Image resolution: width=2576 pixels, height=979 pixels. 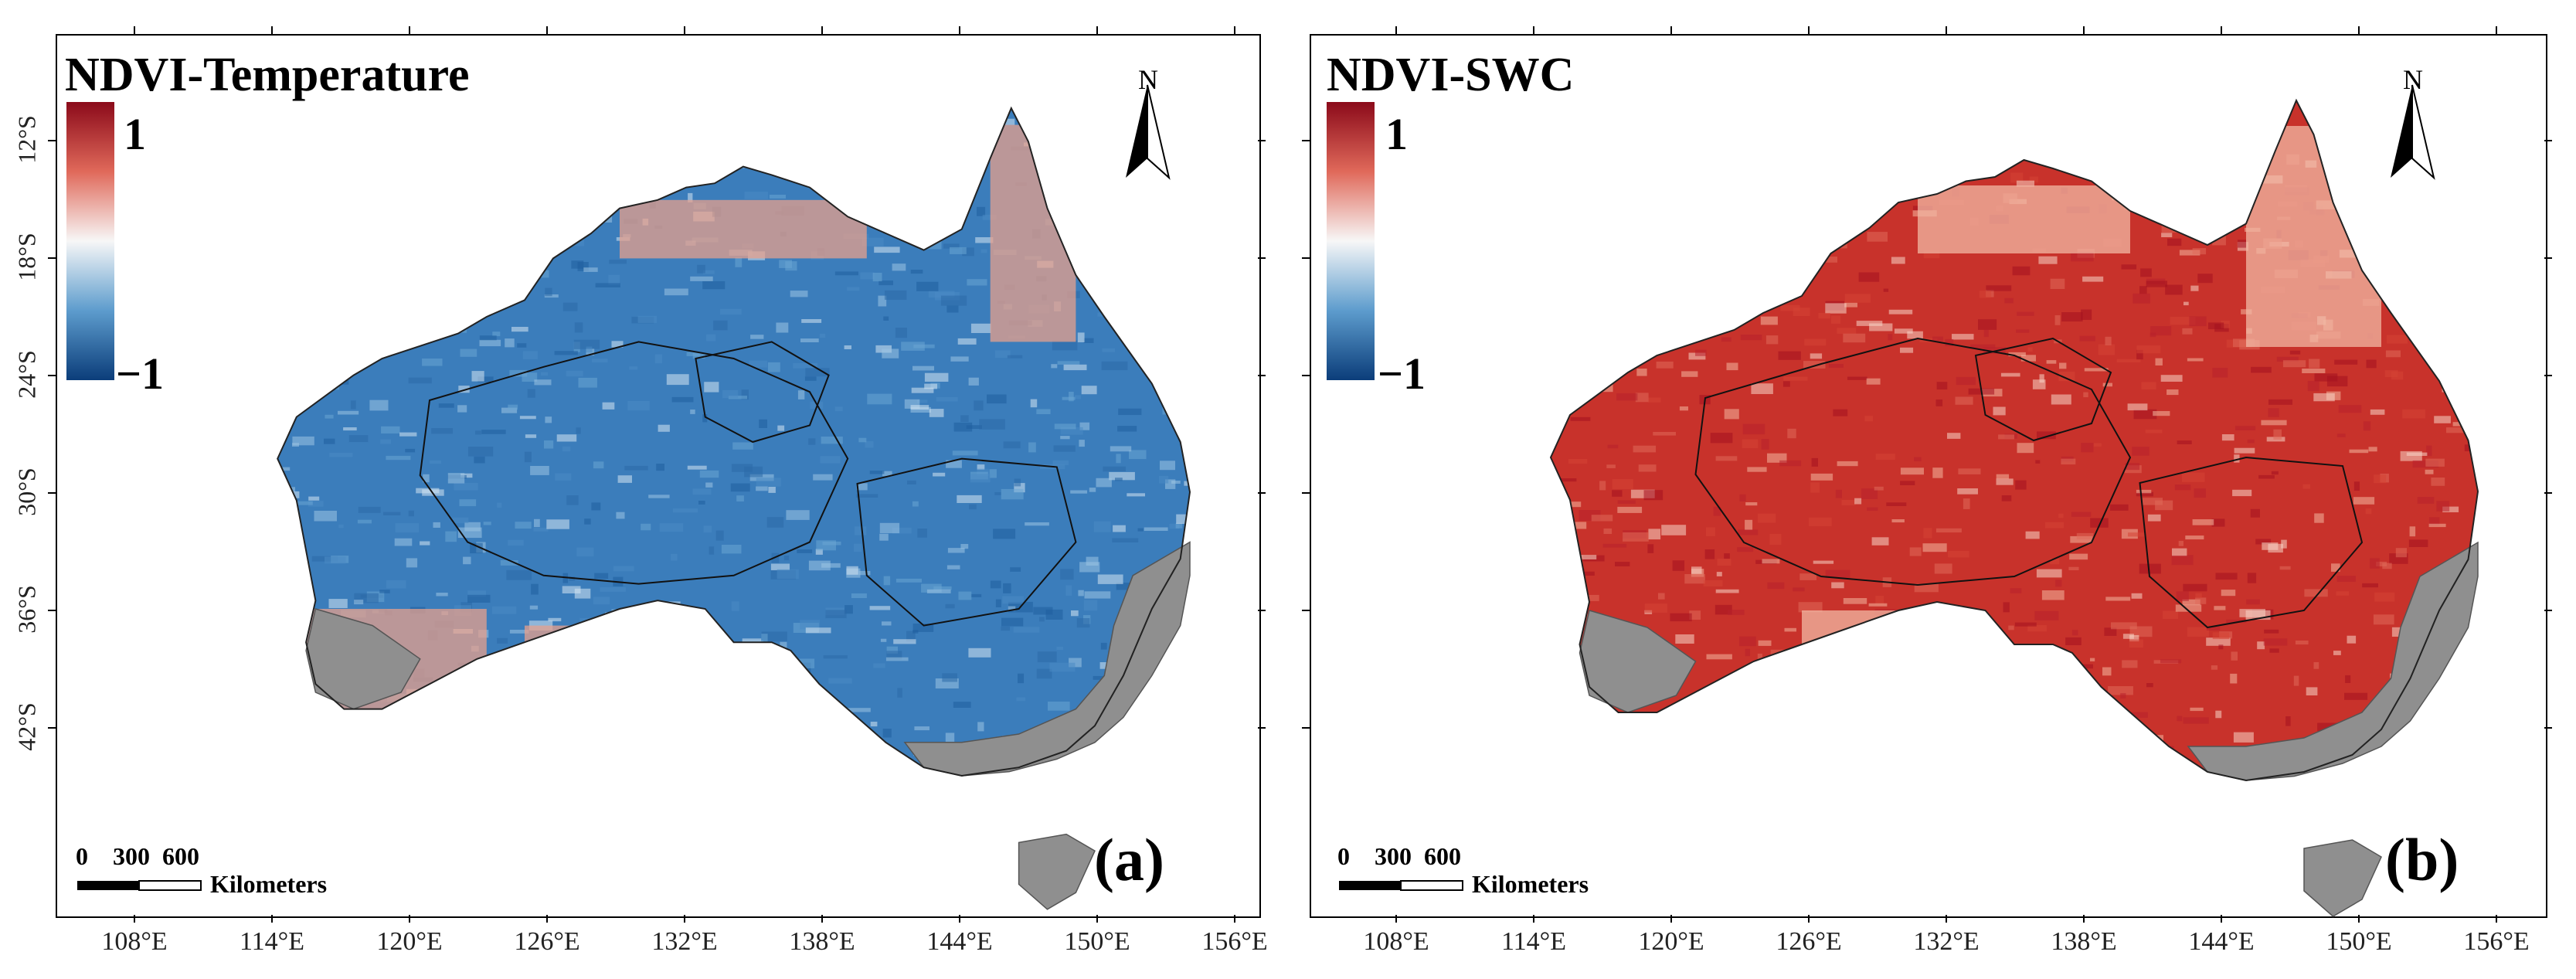 I want to click on lat-tick-label: 18°S, so click(x=26, y=257).